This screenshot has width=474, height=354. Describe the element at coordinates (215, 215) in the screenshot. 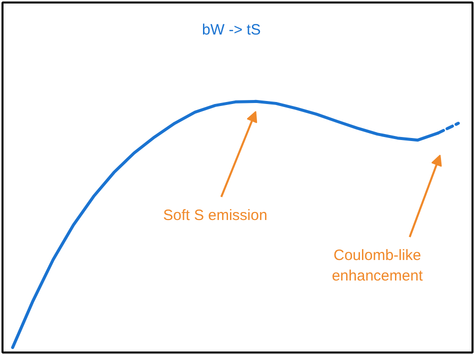

I see `annotation: Soft S emission` at that location.